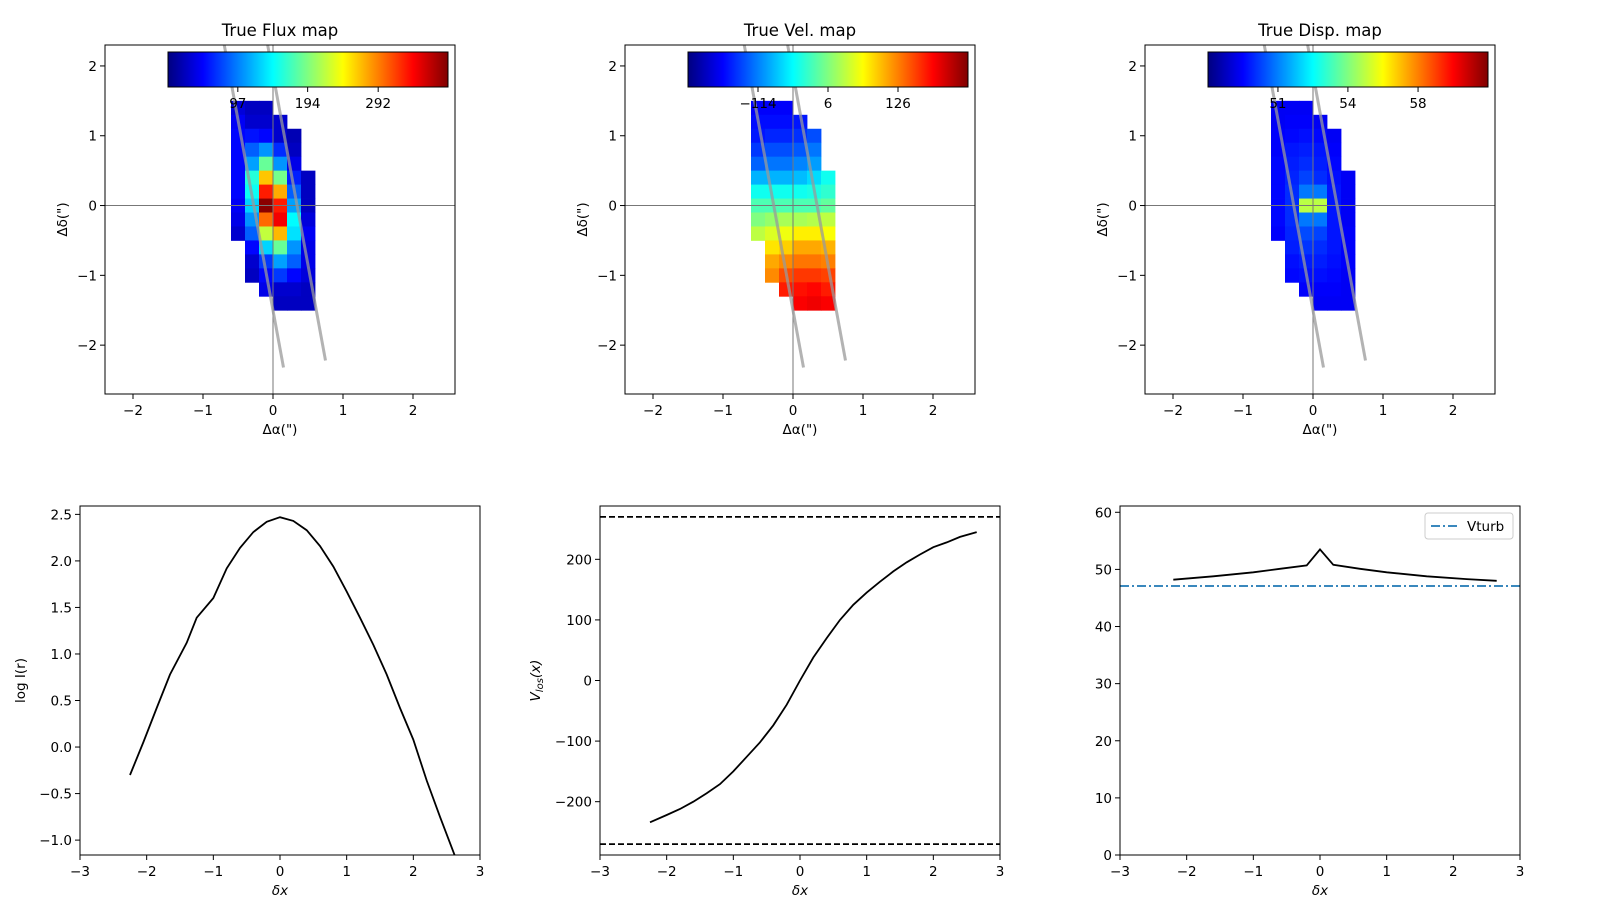  I want to click on y-tick-label: 0, so click(1107, 856).